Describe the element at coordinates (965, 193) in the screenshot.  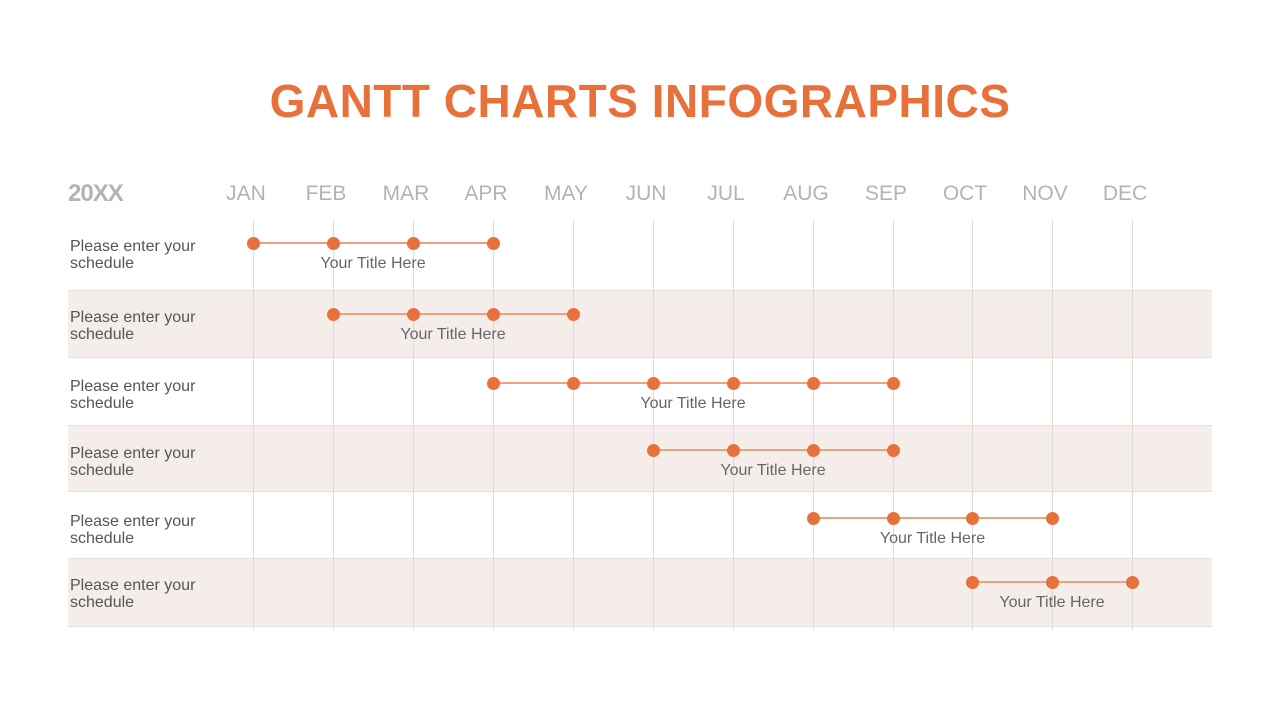
I see `month-header-oct: OCT` at that location.